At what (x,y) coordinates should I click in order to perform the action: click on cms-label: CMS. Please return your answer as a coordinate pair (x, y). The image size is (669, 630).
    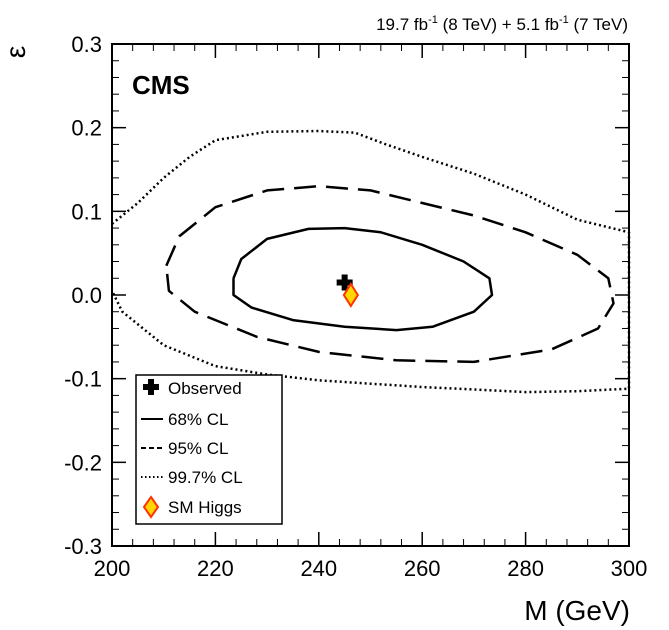
    Looking at the image, I should click on (161, 85).